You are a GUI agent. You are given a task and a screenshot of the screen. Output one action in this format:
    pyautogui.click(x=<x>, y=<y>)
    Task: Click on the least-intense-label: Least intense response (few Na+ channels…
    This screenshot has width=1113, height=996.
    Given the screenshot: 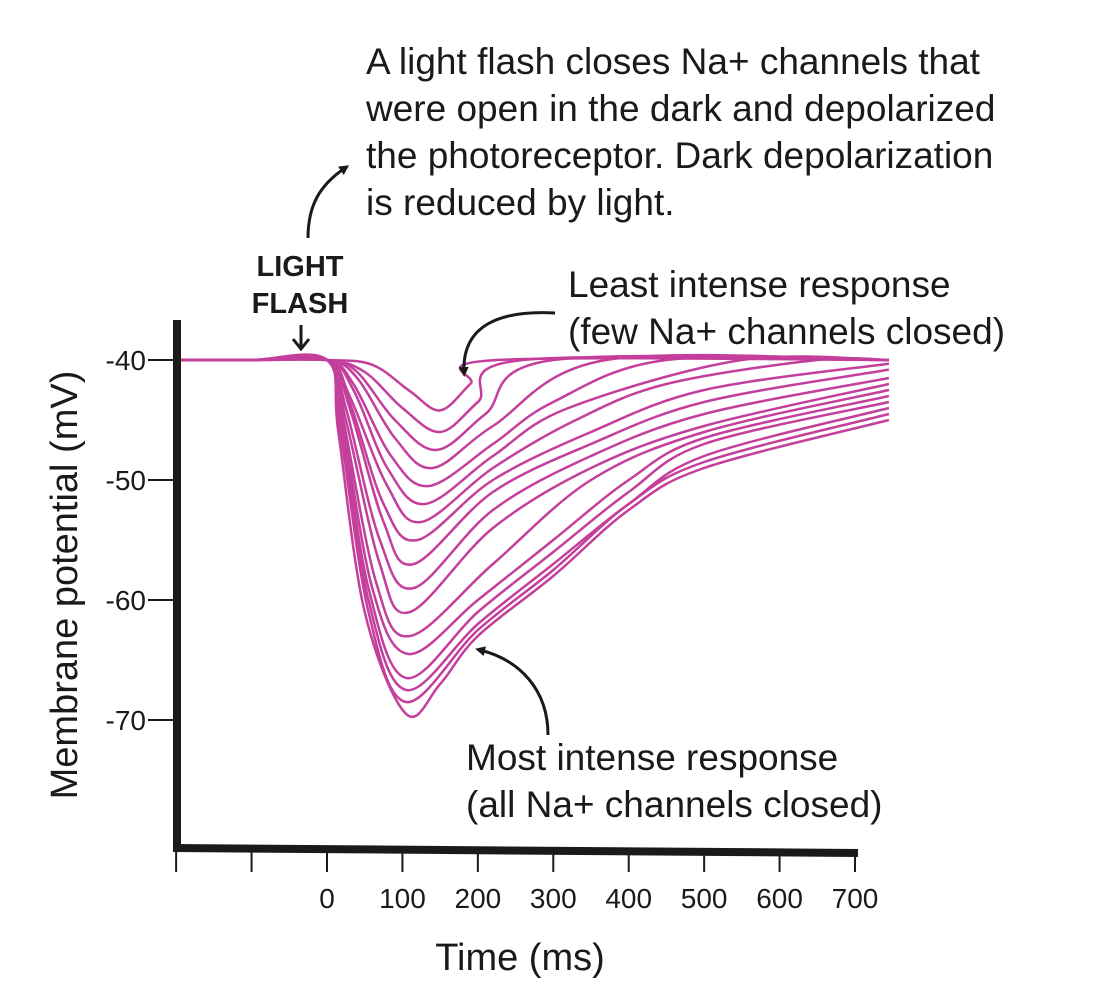 What is the action you would take?
    pyautogui.click(x=786, y=308)
    